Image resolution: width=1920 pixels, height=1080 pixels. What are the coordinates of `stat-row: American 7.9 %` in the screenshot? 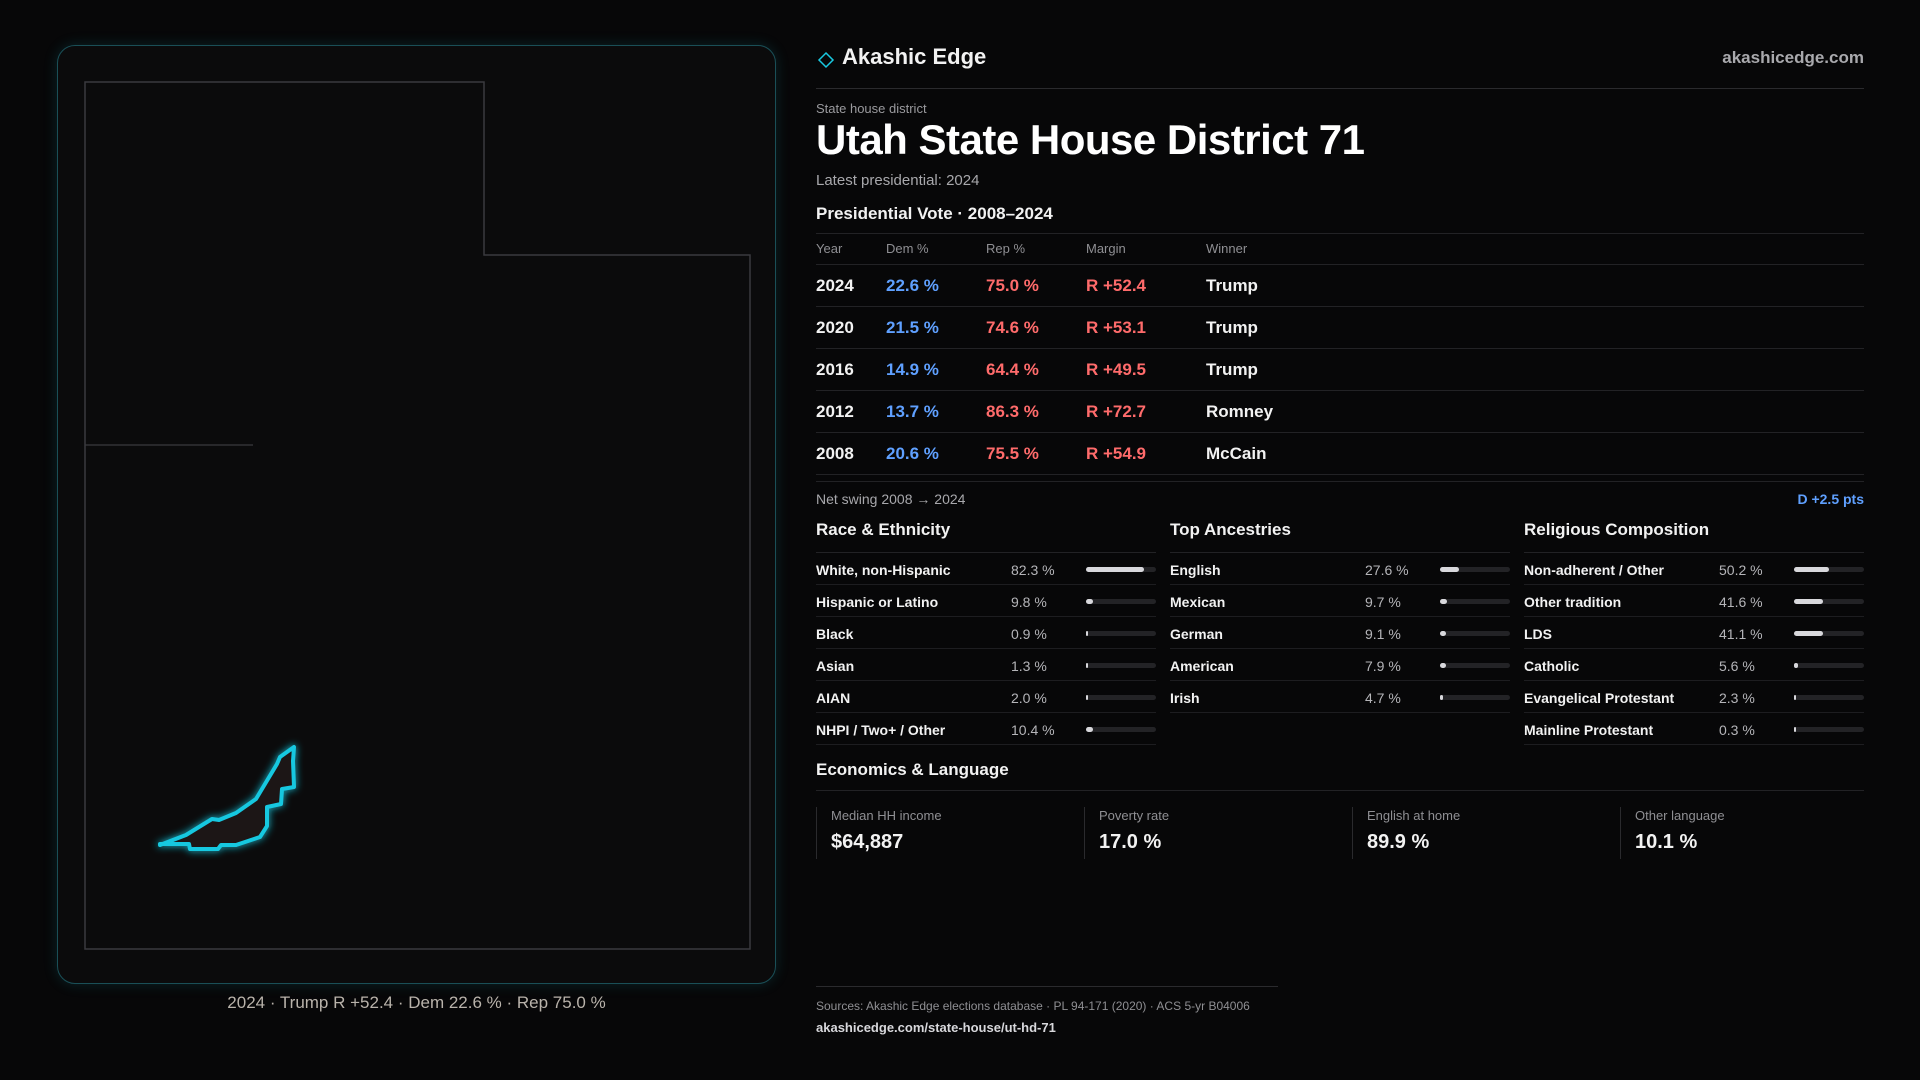 It's located at (1340, 665).